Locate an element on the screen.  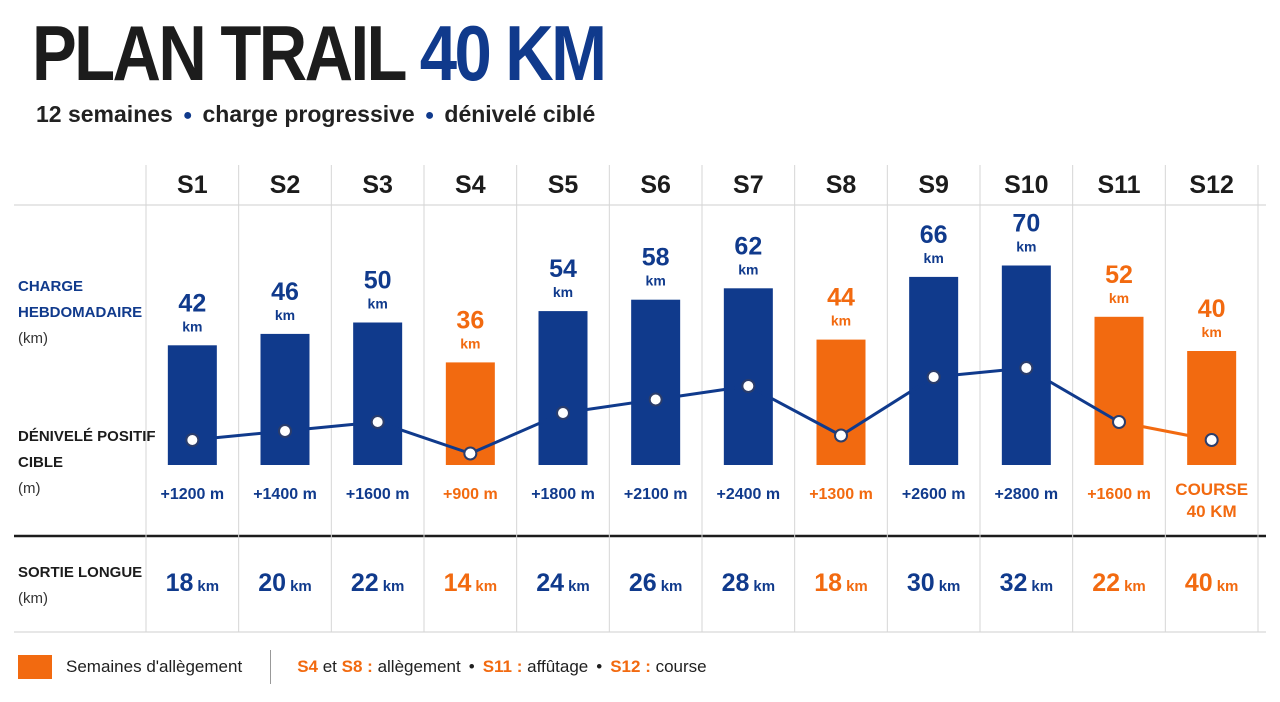
elevation-label: +1300 m is located at coordinates (841, 494).